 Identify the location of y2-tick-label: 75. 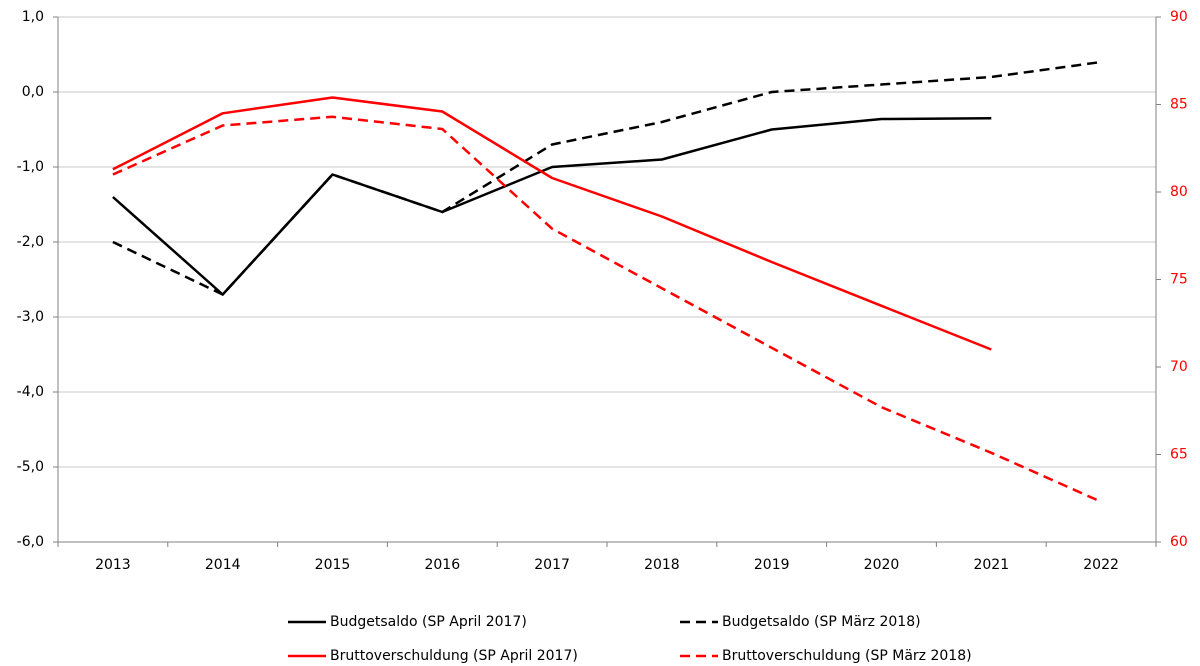
(1179, 280).